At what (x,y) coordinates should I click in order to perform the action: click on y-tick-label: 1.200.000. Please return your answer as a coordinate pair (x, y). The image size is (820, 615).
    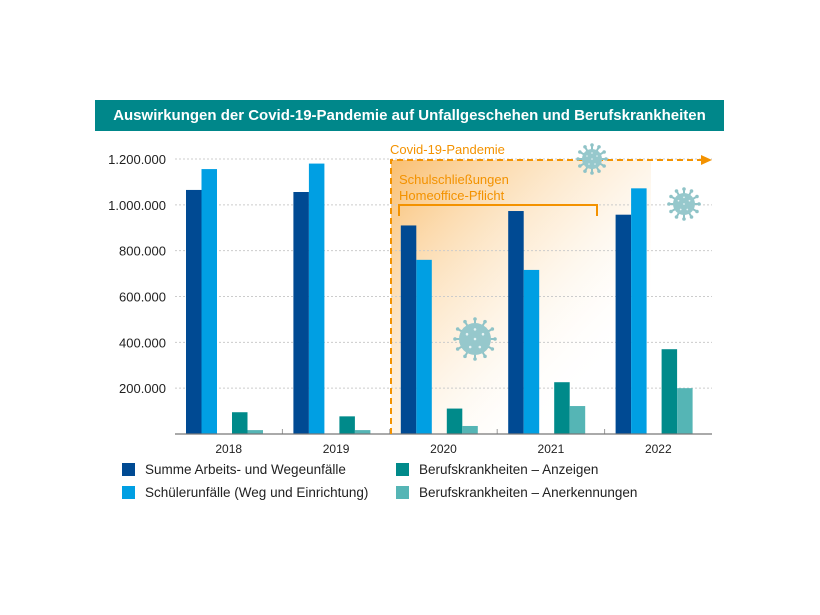
    Looking at the image, I should click on (137, 159).